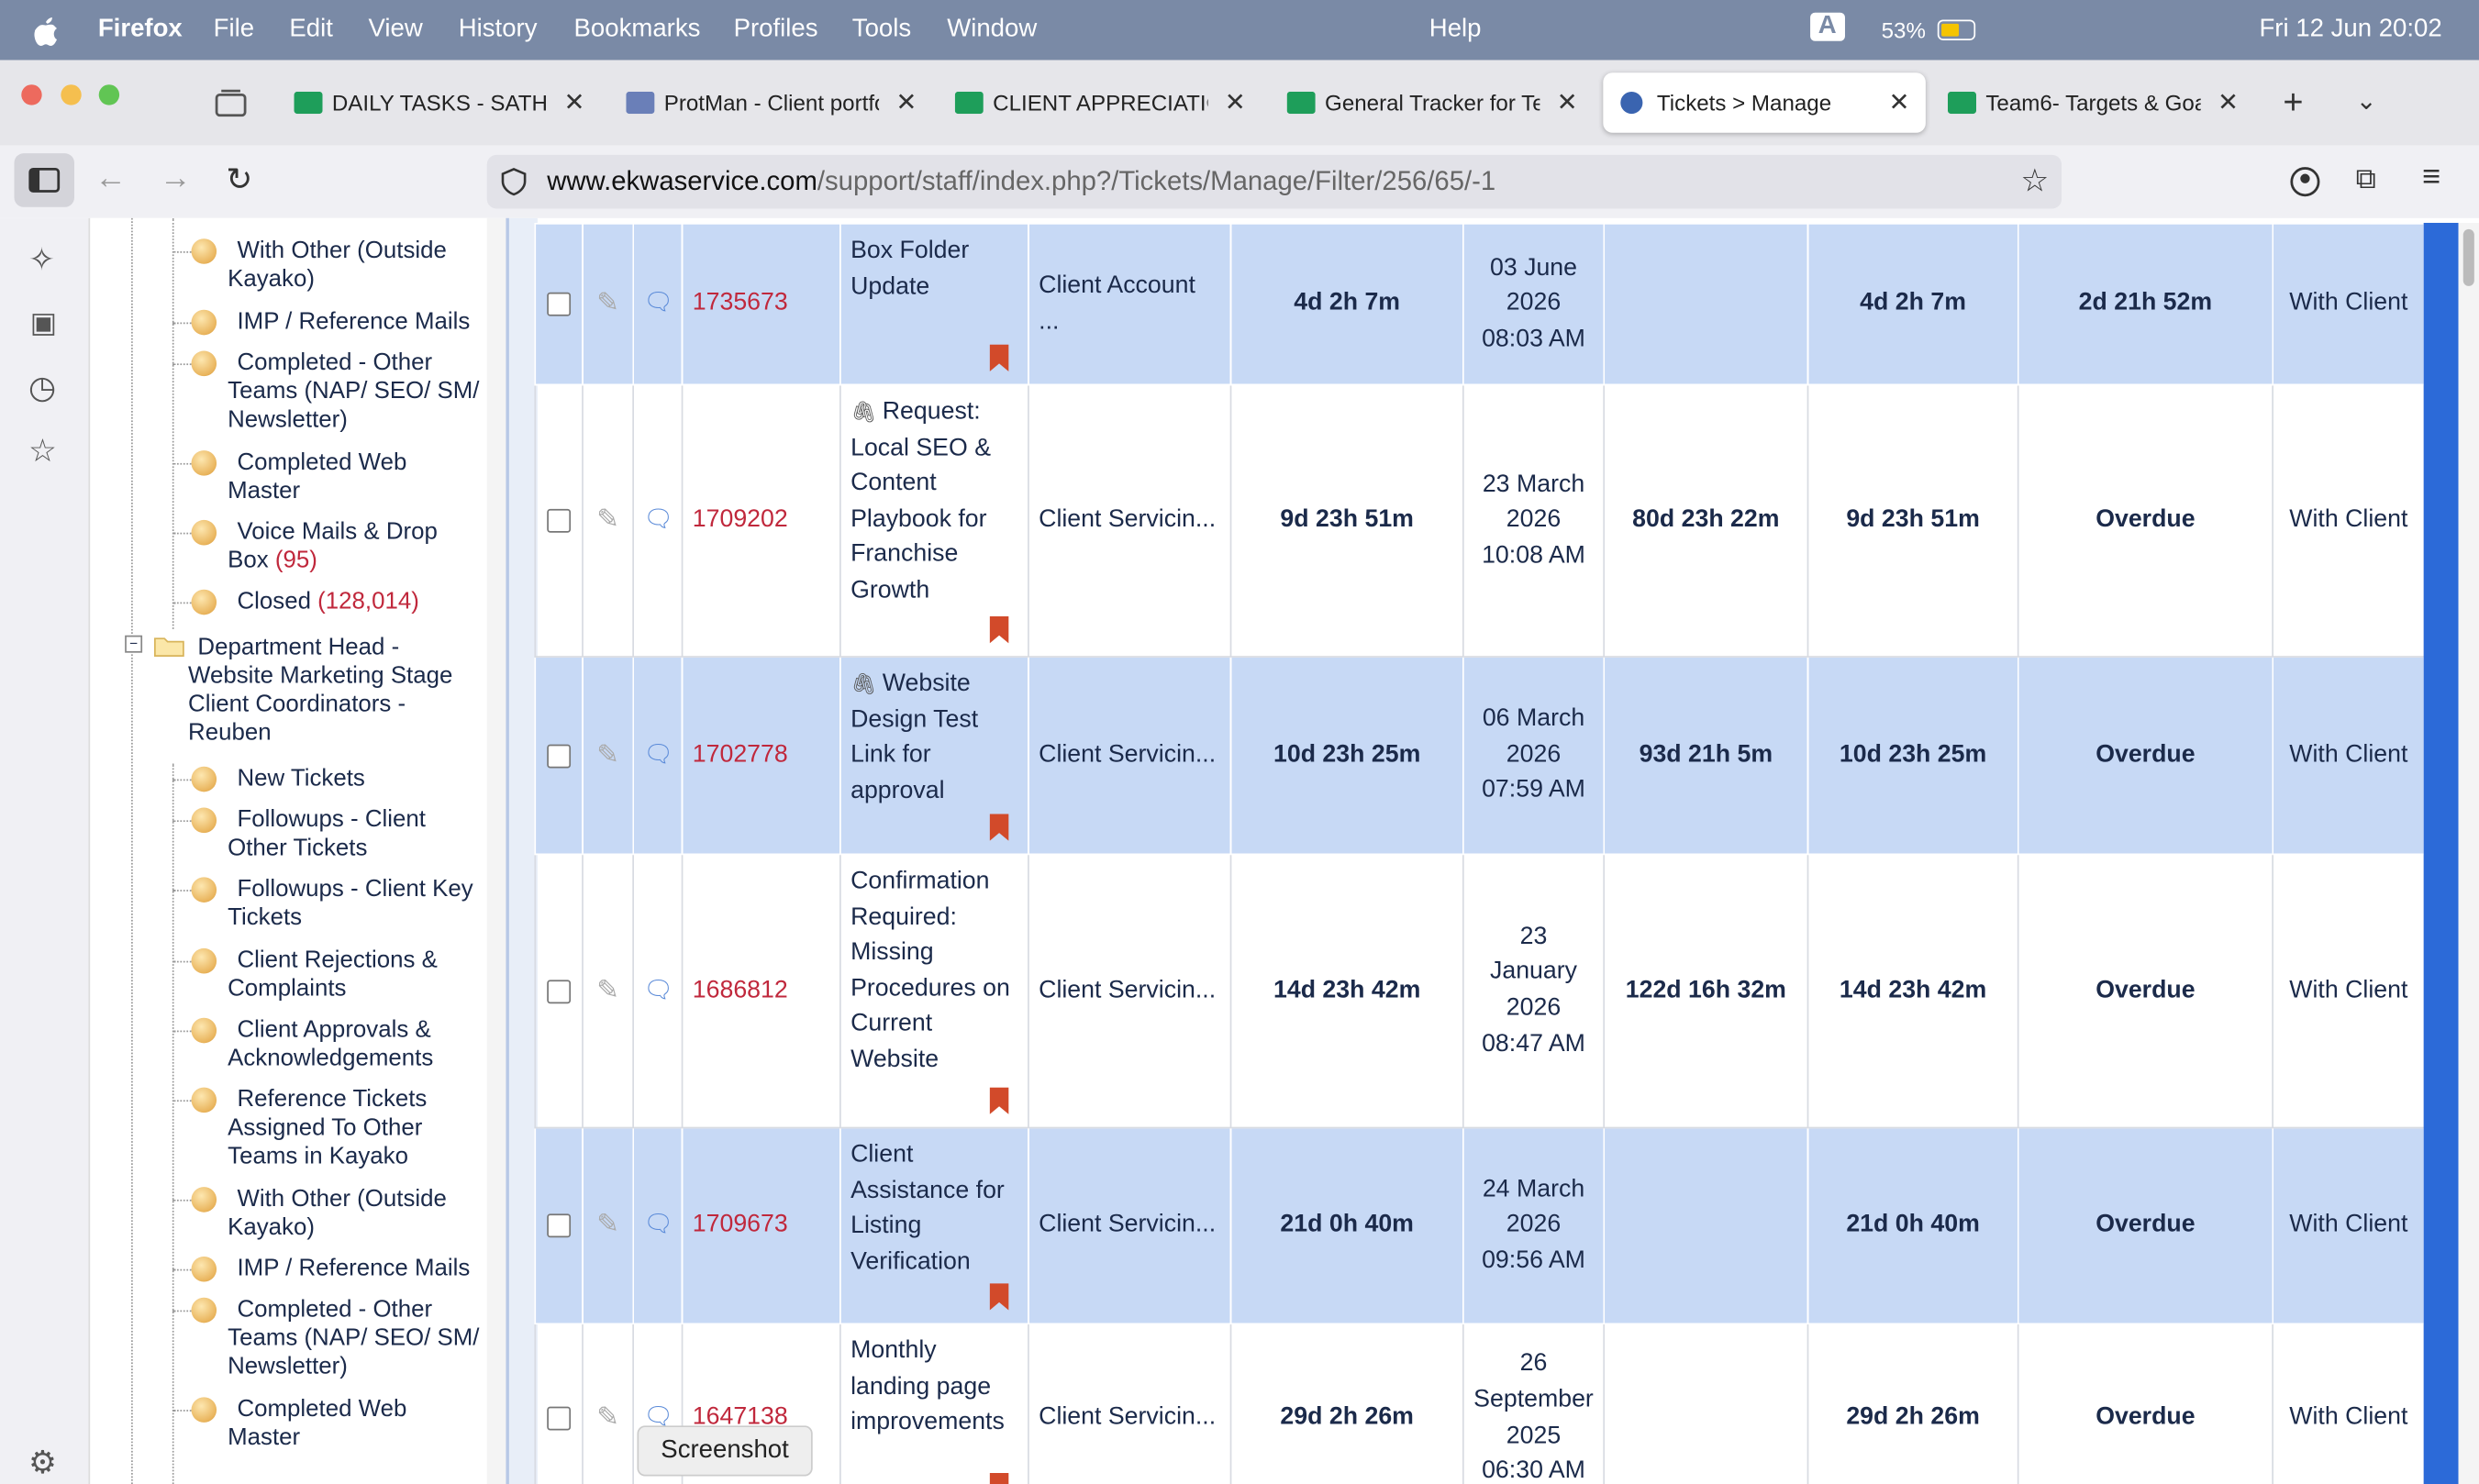  What do you see at coordinates (43, 322) in the screenshot?
I see `synced-tabs: ▣` at bounding box center [43, 322].